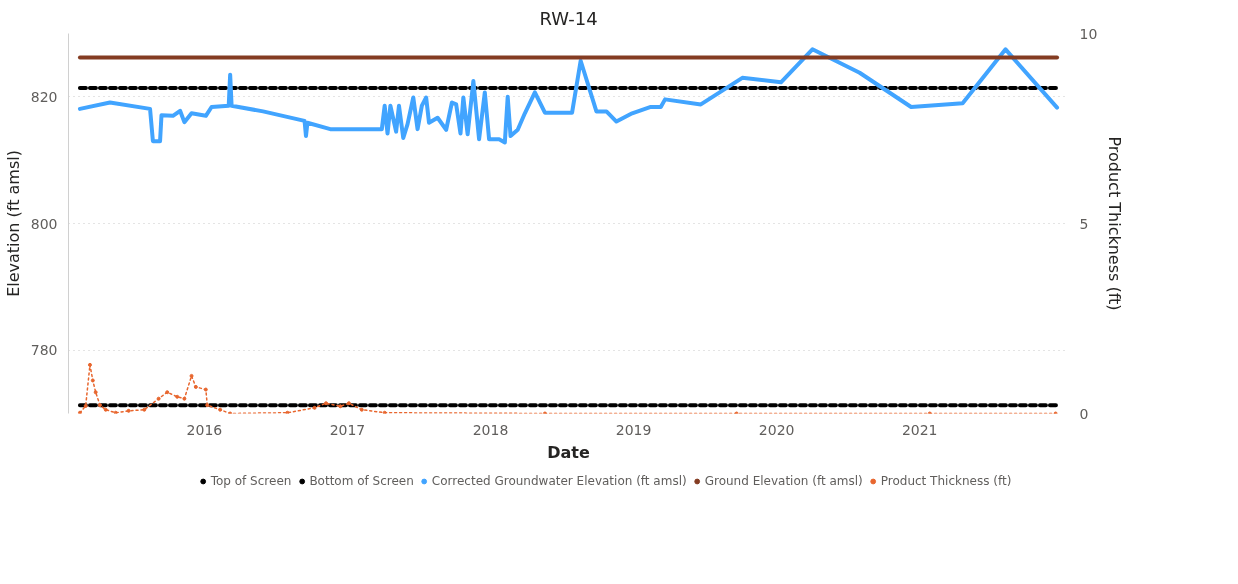 The width and height of the screenshot is (1238, 584). What do you see at coordinates (946, 481) in the screenshot?
I see `legend-label: Product Thickness (ft)` at bounding box center [946, 481].